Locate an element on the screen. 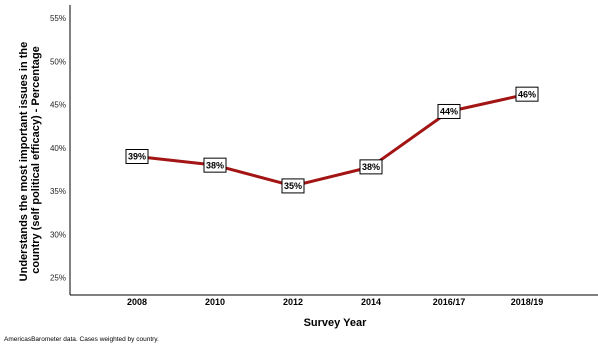  y-tick-label: 30% is located at coordinates (58, 234).